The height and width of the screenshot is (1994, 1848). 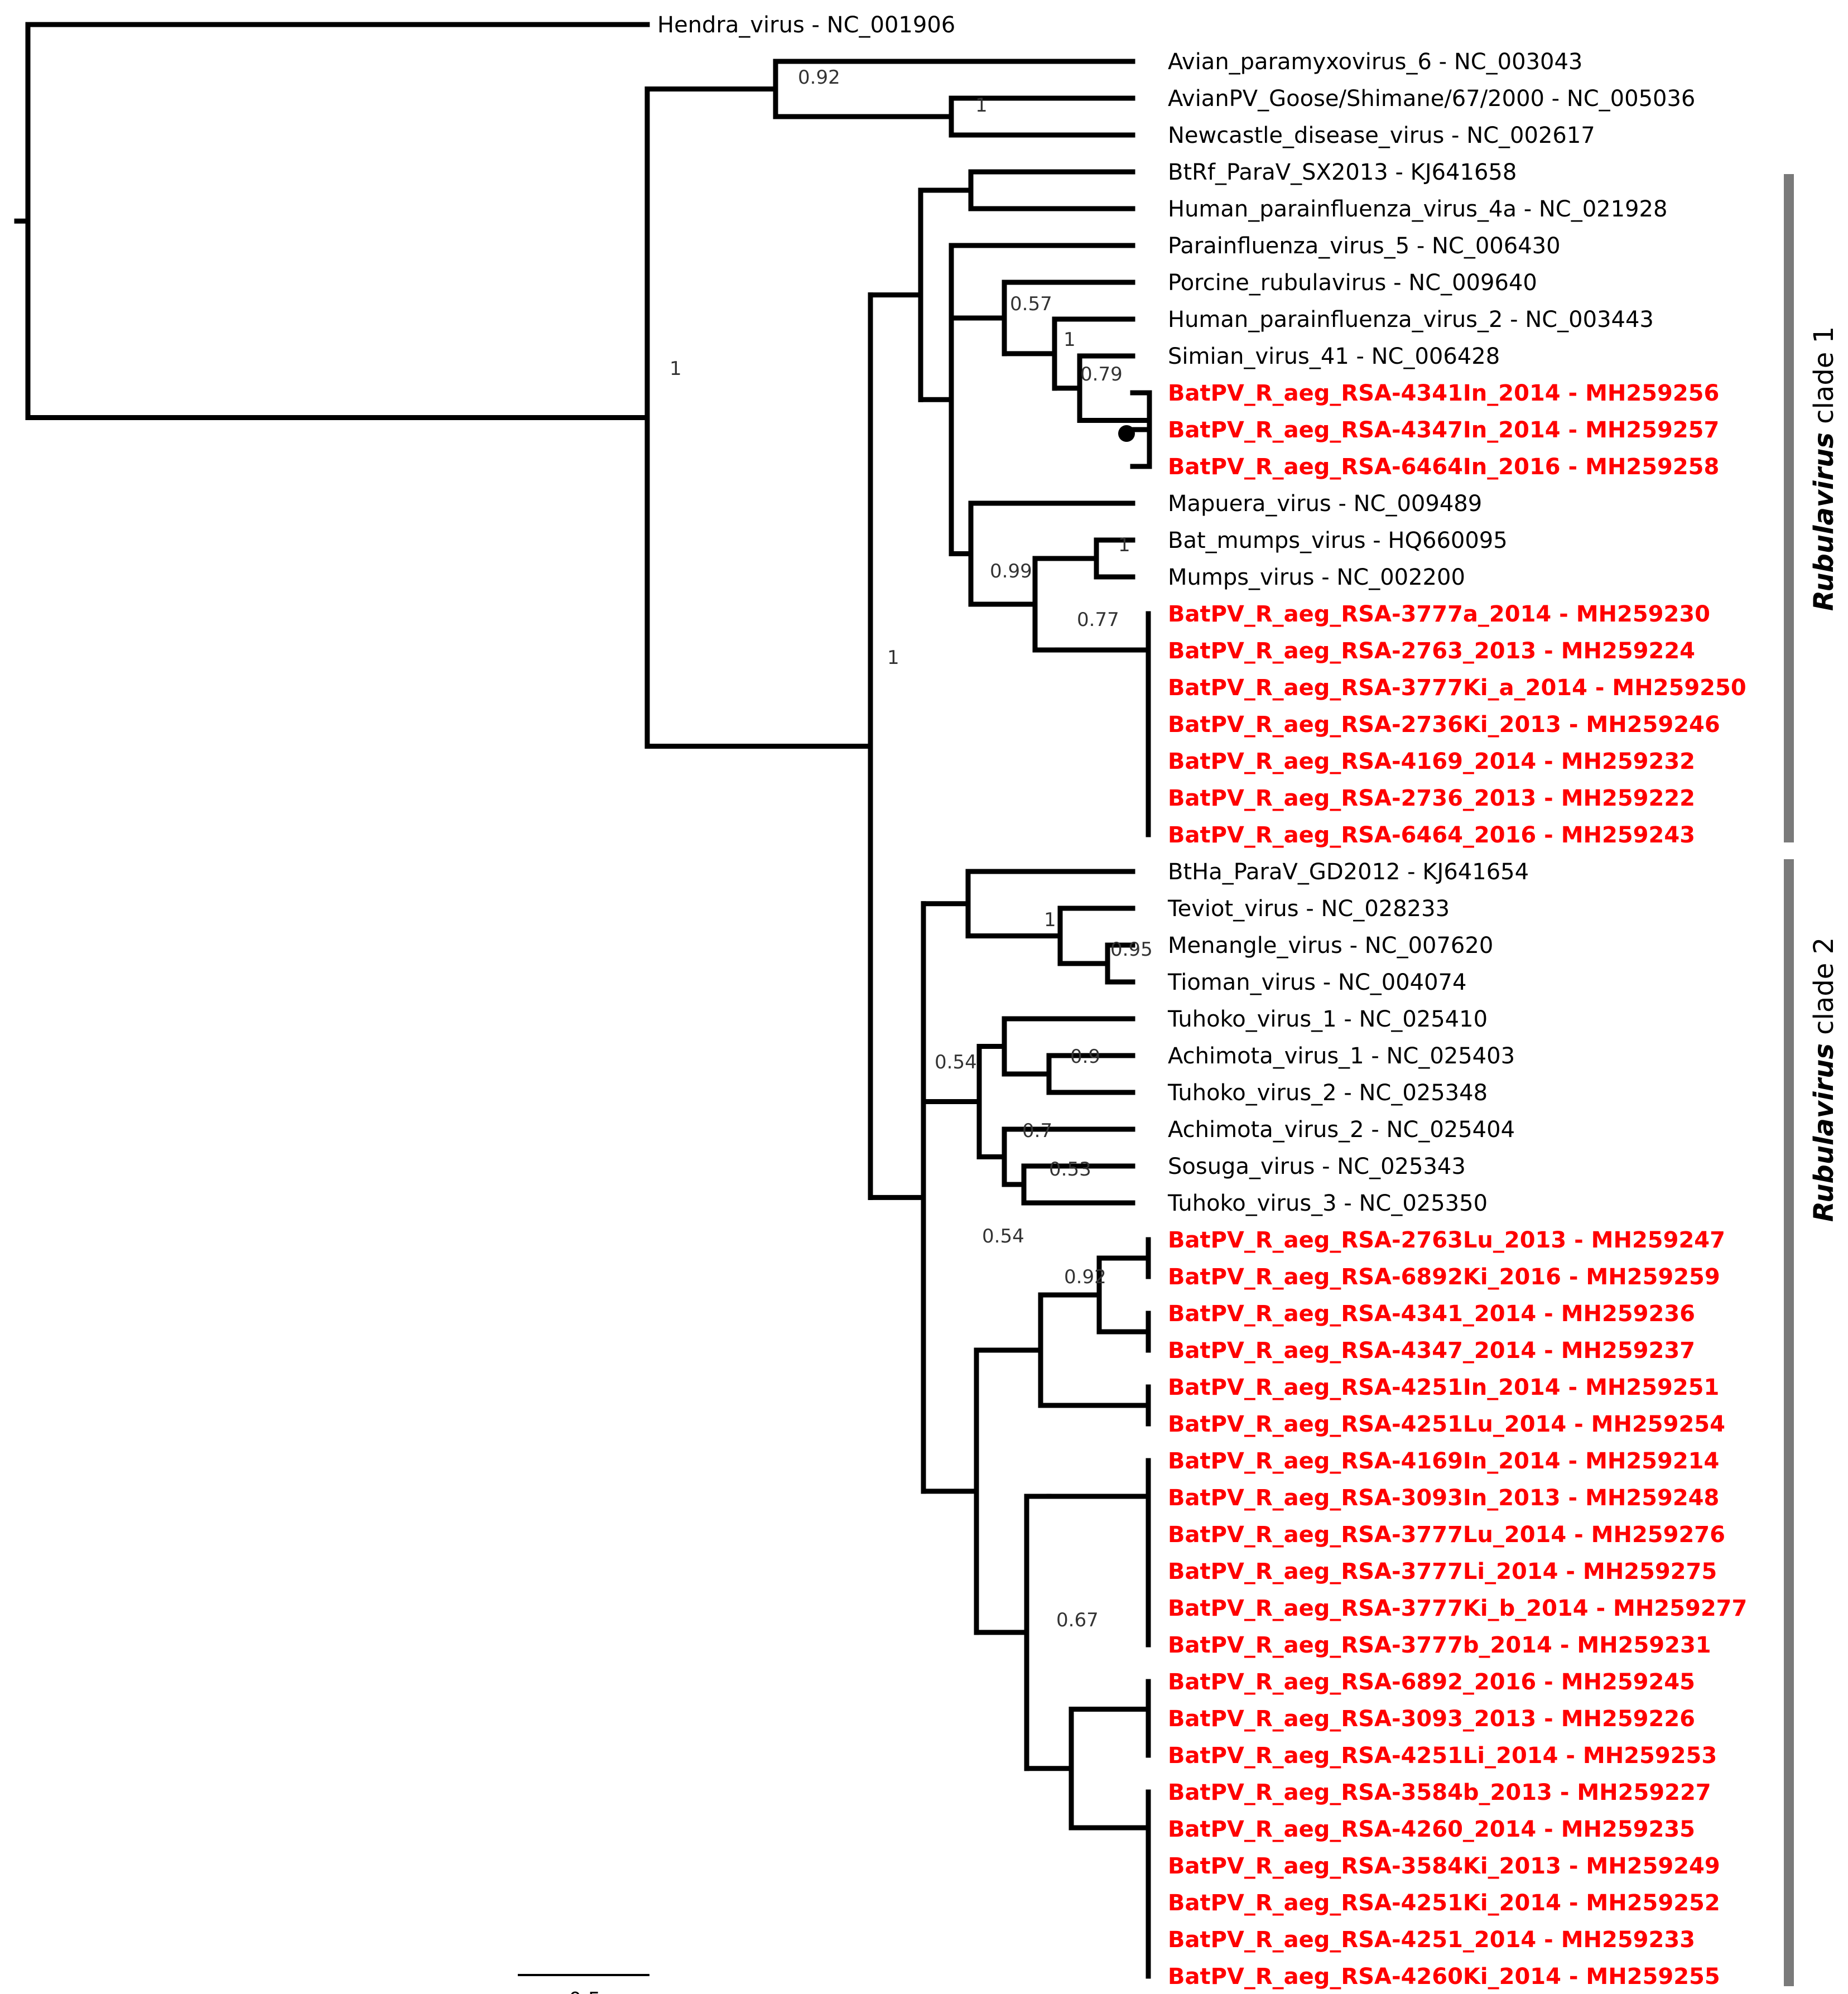 What do you see at coordinates (1325, 504) in the screenshot?
I see `tip-label: Mapuera_virus - NC_009489` at bounding box center [1325, 504].